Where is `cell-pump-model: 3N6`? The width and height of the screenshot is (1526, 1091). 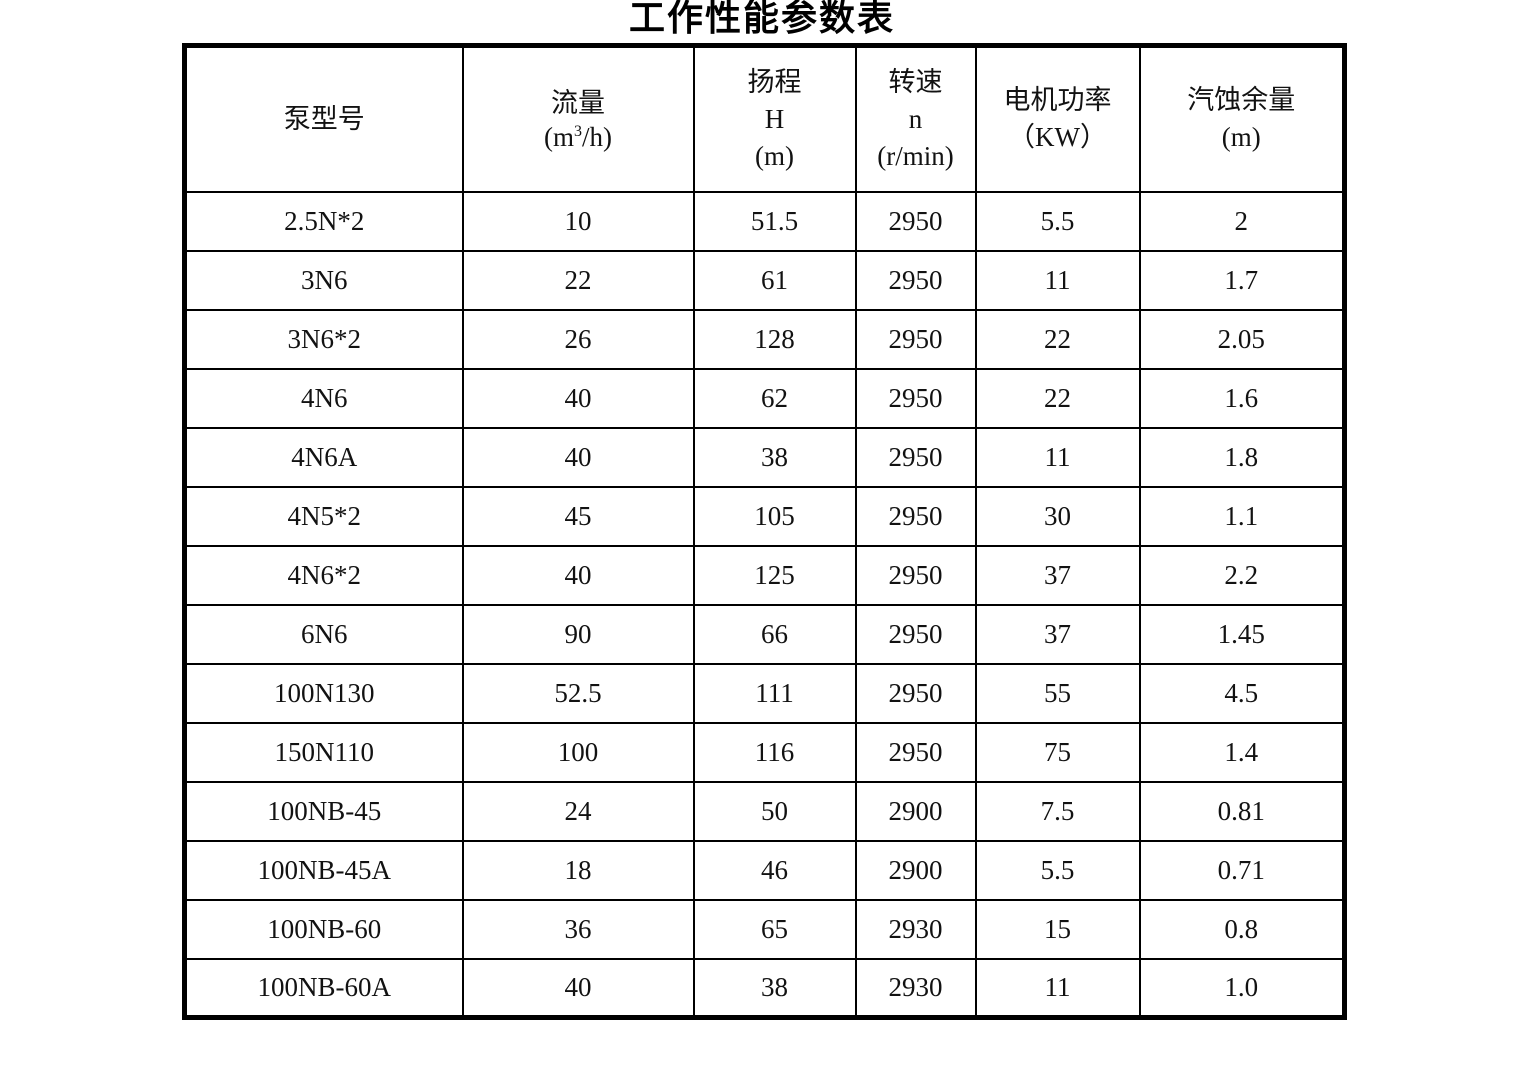
cell-pump-model: 3N6 is located at coordinates (323, 280).